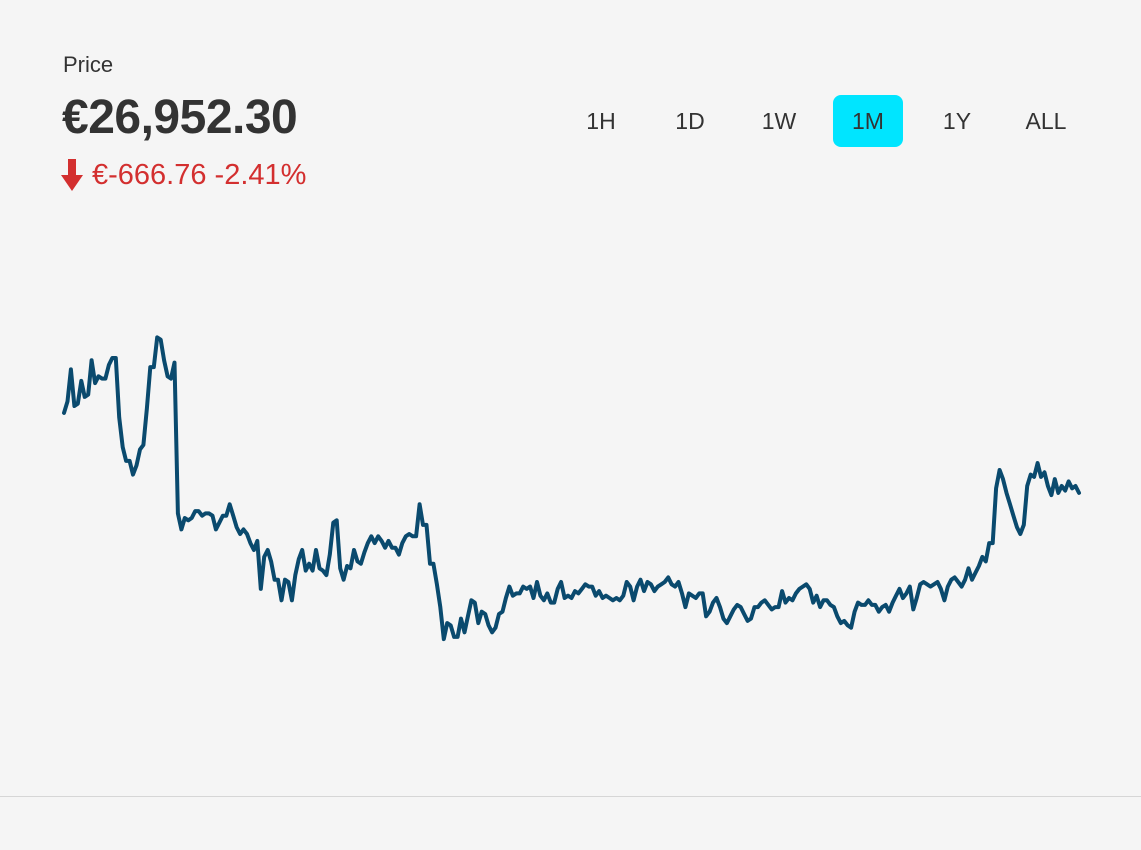 This screenshot has width=1141, height=850. What do you see at coordinates (779, 121) in the screenshot?
I see `range-tab-1w: 1W` at bounding box center [779, 121].